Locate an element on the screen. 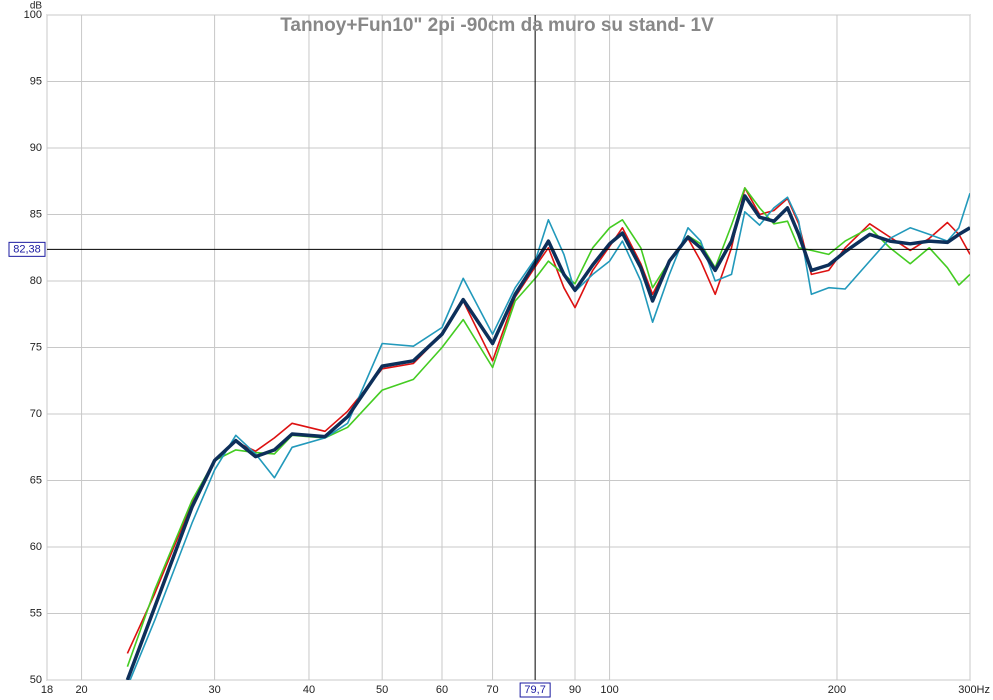  y-tick-label: 95 is located at coordinates (36, 81).